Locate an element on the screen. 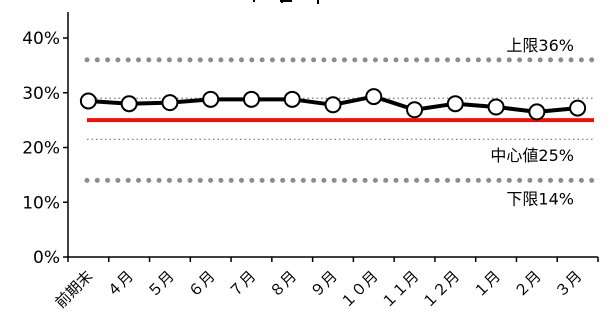  y-axis-ticks: 0% 10% 20% 30% 40% is located at coordinates (45, 148).